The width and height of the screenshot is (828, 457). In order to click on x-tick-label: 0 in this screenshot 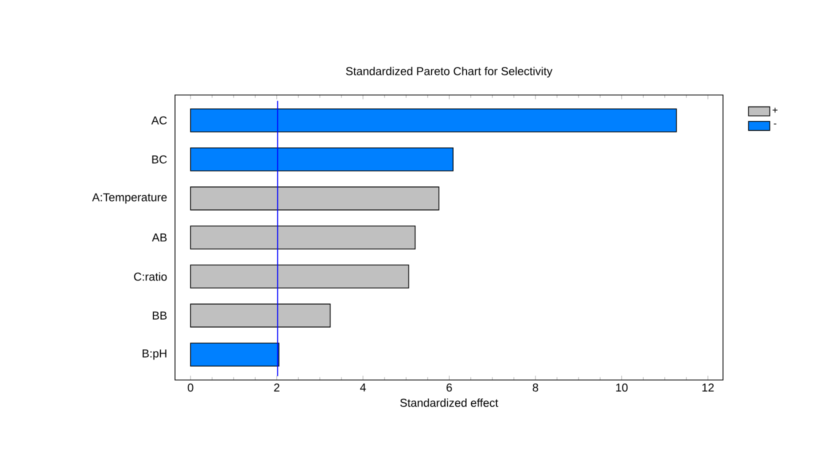, I will do `click(191, 388)`.